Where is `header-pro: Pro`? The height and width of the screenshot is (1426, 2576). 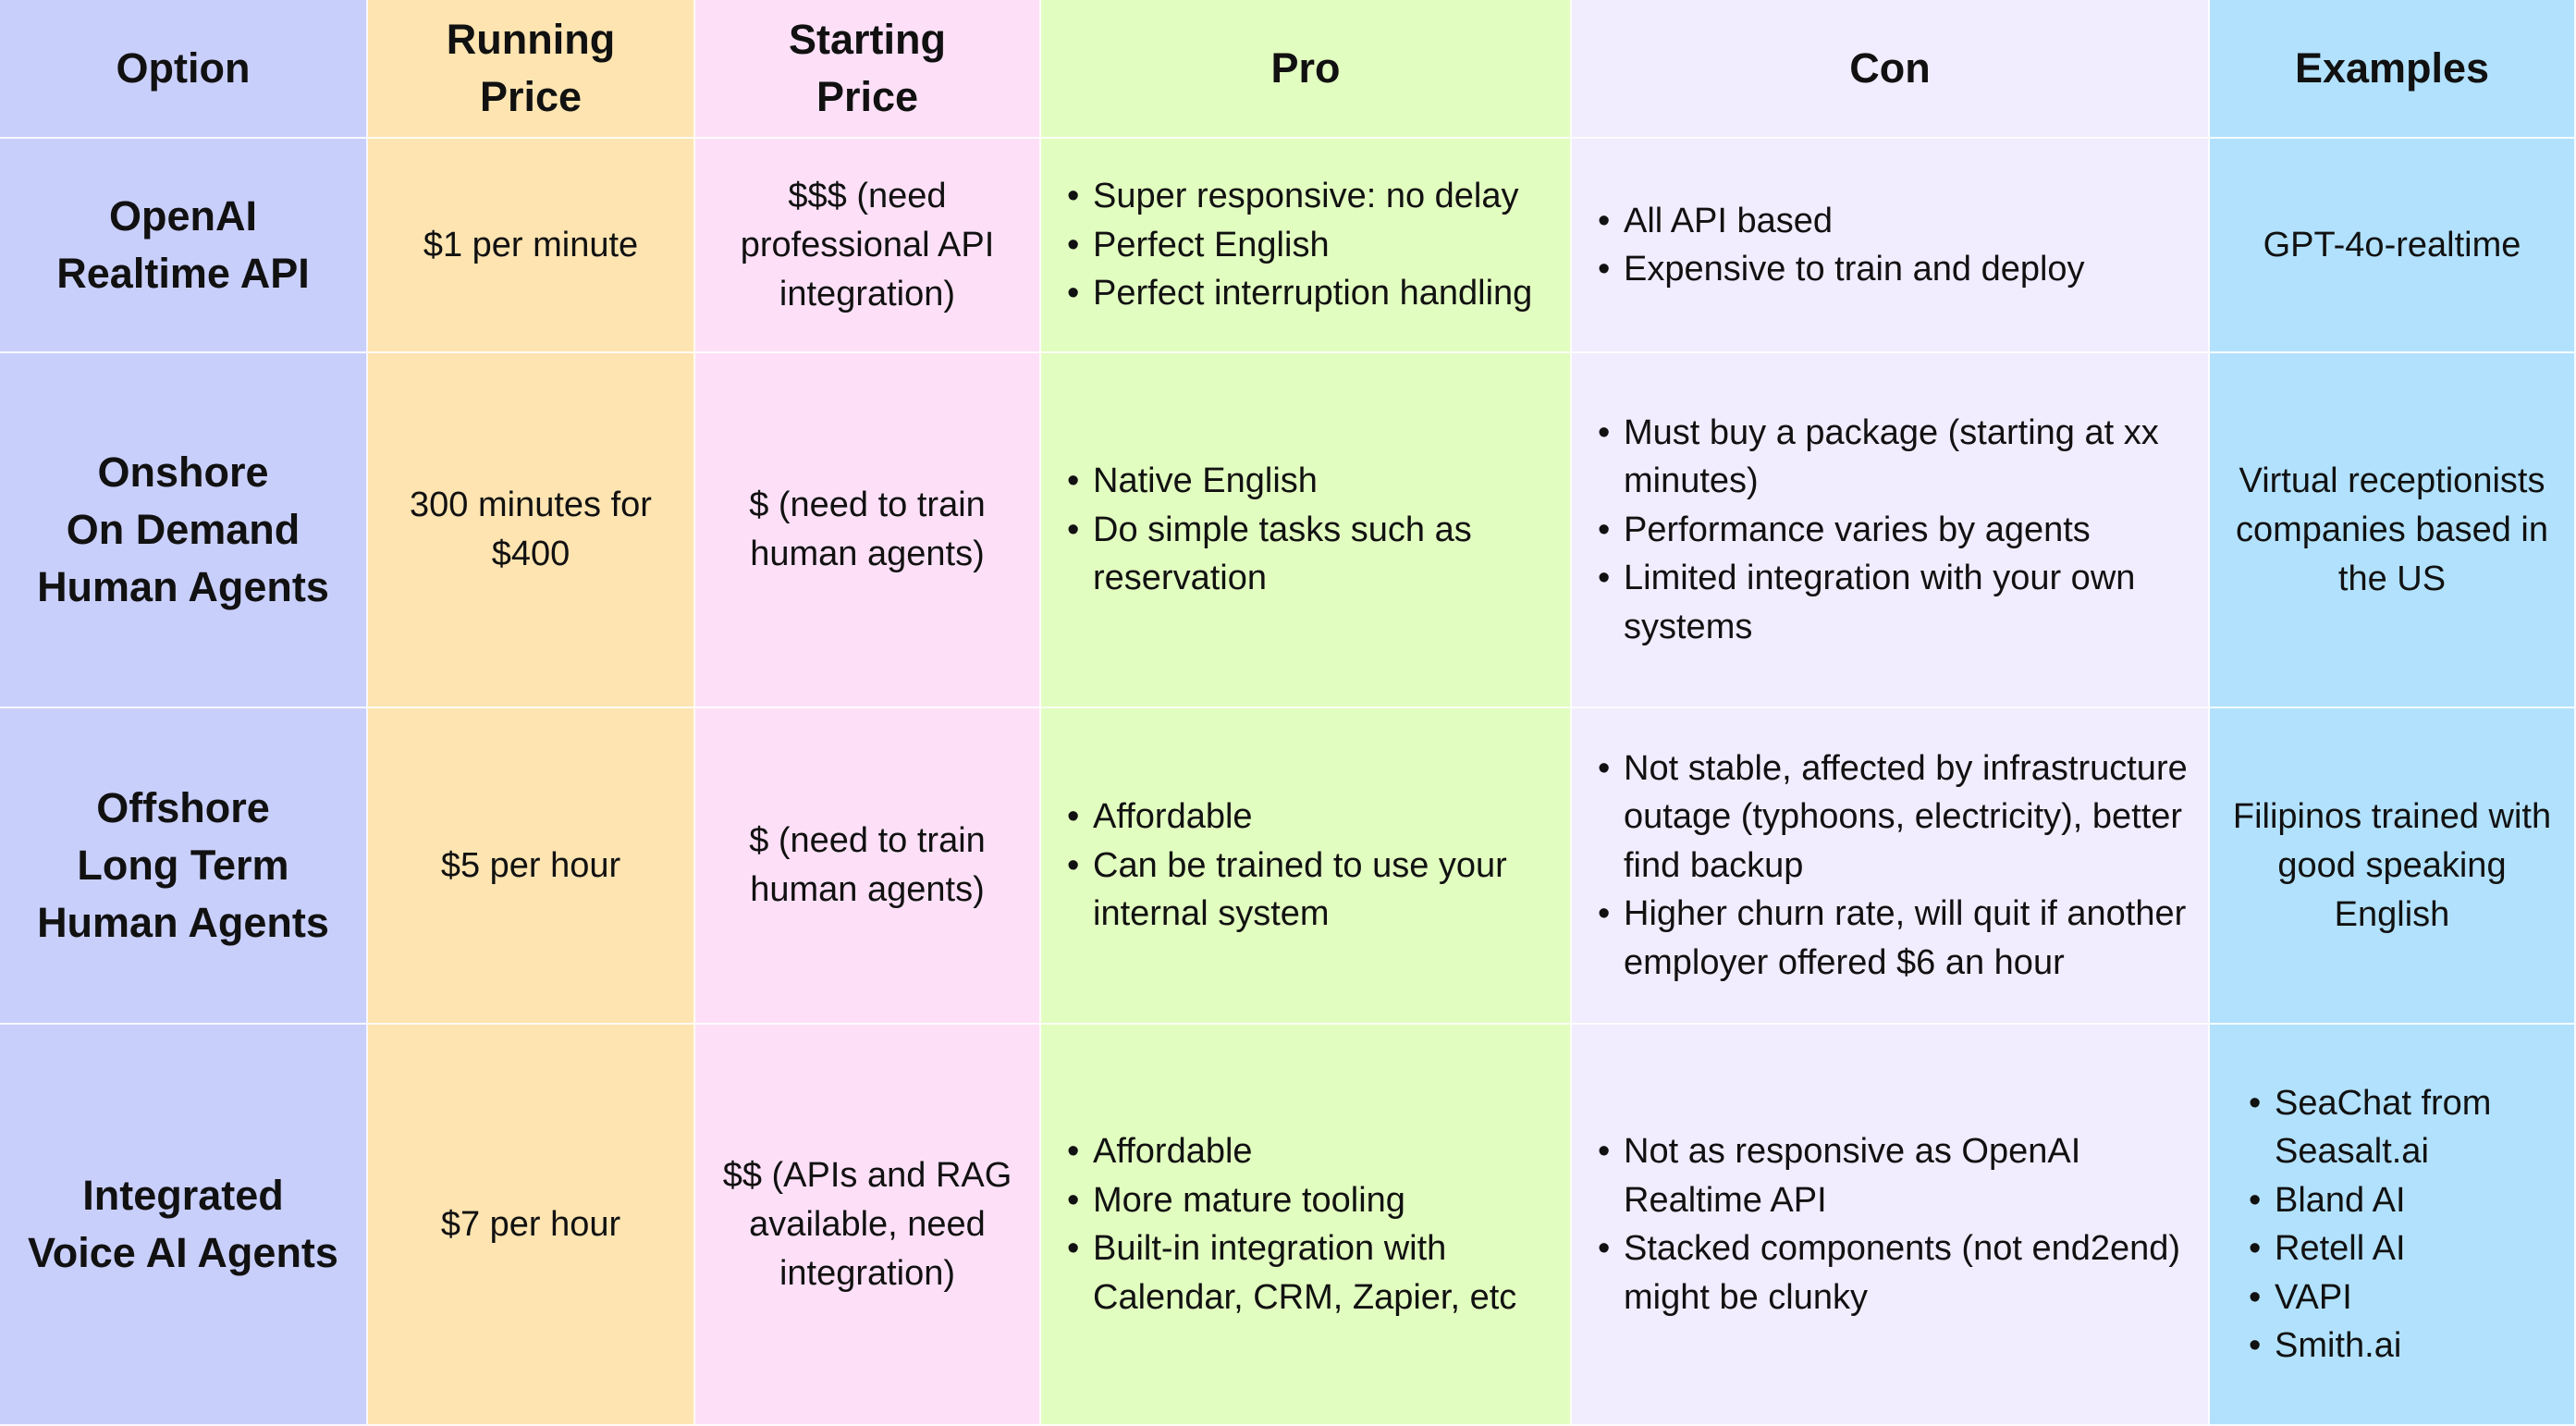
header-pro: Pro is located at coordinates (1306, 69).